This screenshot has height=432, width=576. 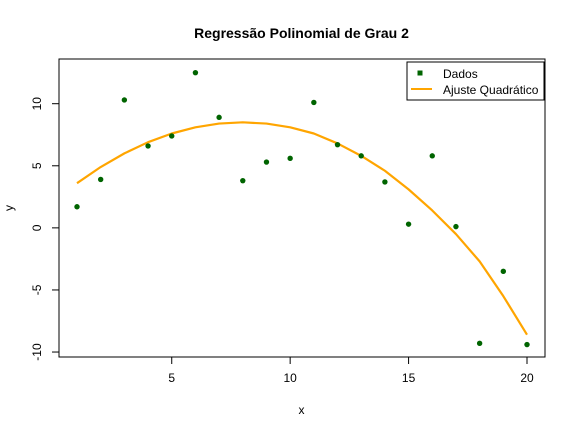 What do you see at coordinates (37, 352) in the screenshot?
I see `y-tick-label: -10` at bounding box center [37, 352].